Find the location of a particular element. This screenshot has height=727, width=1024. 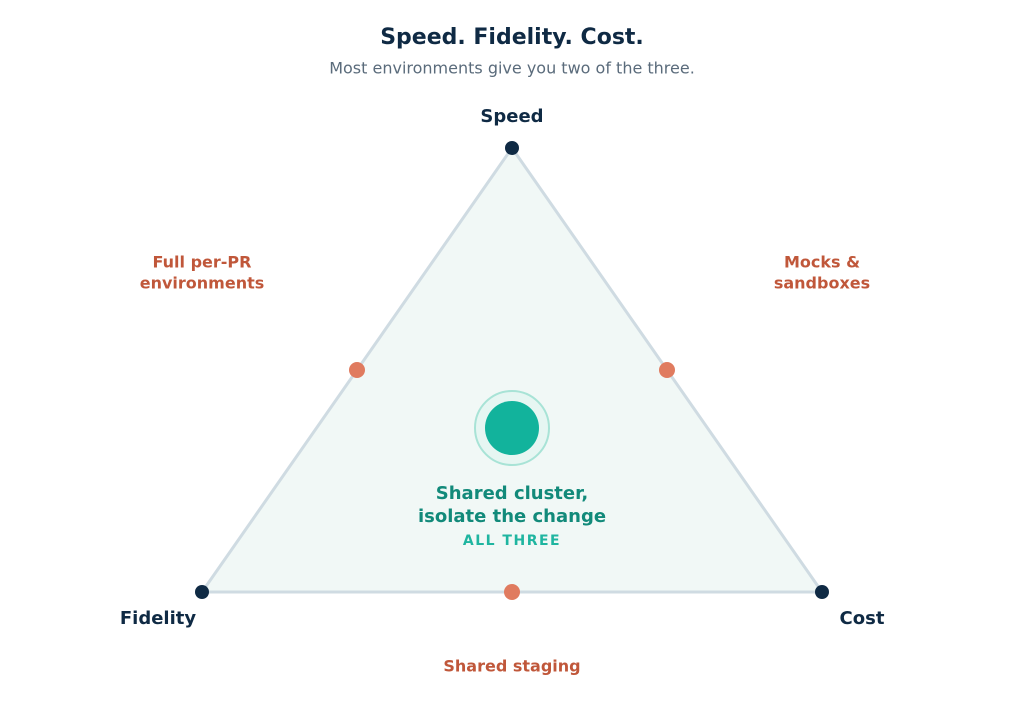

center-label: Shared cluster, is located at coordinates (512, 493).